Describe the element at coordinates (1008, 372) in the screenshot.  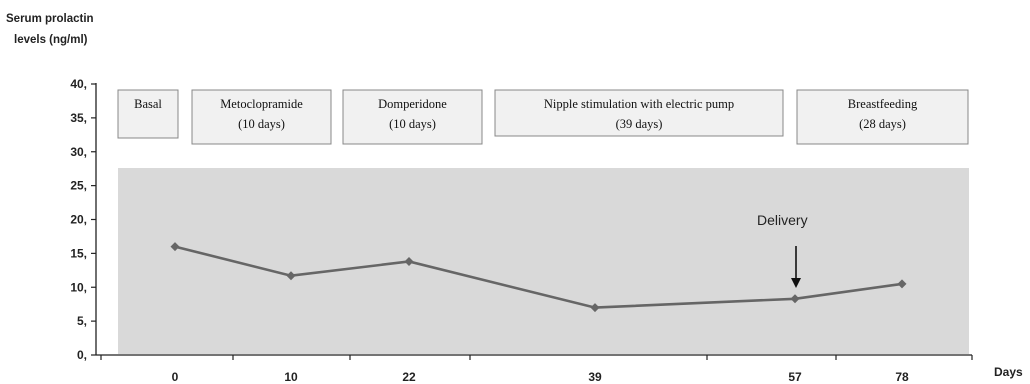
I see `x-axis-label: Days` at that location.